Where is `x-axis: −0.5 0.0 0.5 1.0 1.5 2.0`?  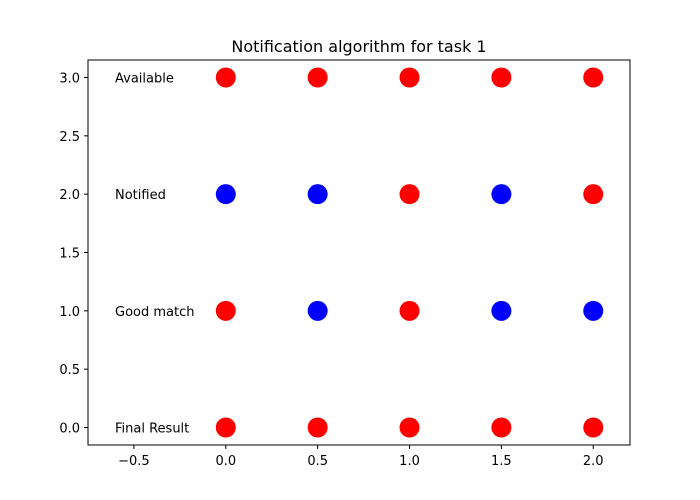 x-axis: −0.5 0.0 0.5 1.0 1.5 2.0 is located at coordinates (361, 457).